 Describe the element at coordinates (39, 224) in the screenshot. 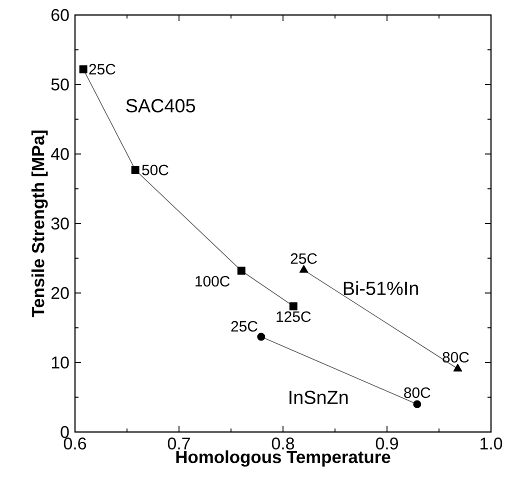

I see `y-axis-title: Tensile Strength [MPa]` at that location.